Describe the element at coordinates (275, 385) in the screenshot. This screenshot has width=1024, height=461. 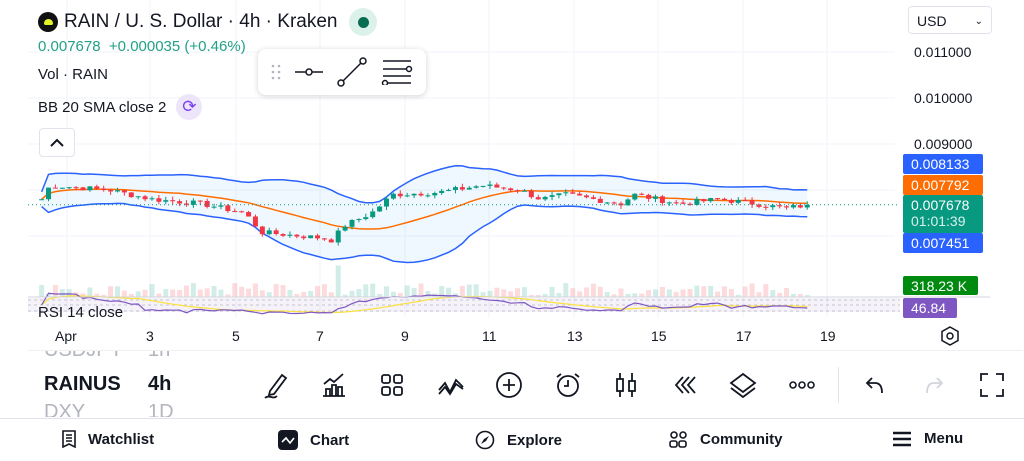
I see `draw-button` at that location.